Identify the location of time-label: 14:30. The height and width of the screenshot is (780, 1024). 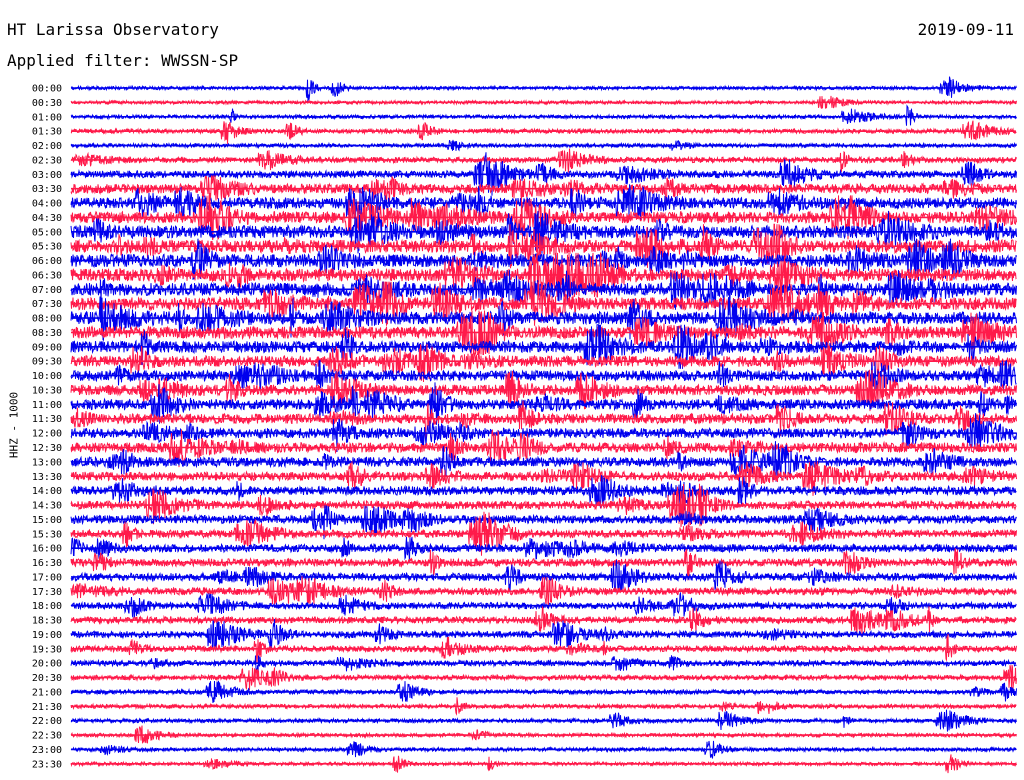
(47, 506).